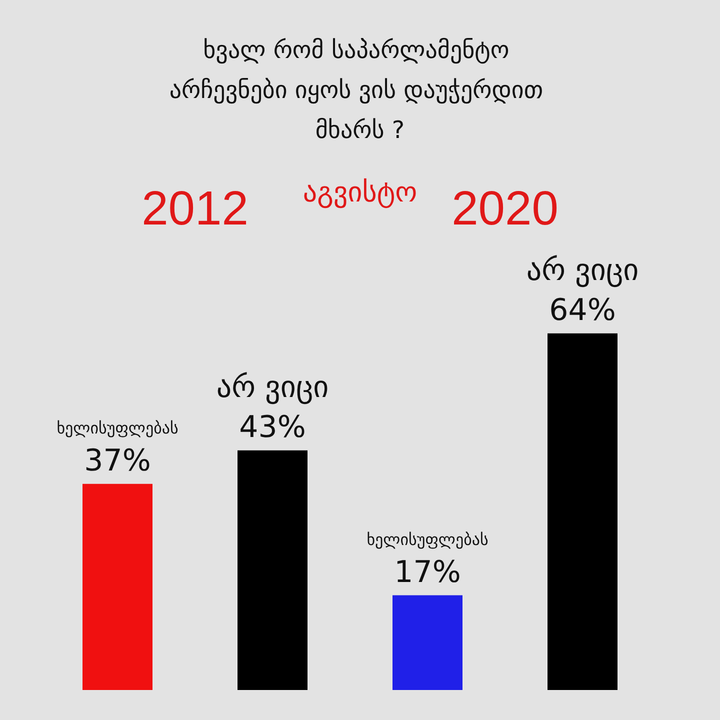  Describe the element at coordinates (582, 310) in the screenshot. I see `data-label: 64%` at that location.